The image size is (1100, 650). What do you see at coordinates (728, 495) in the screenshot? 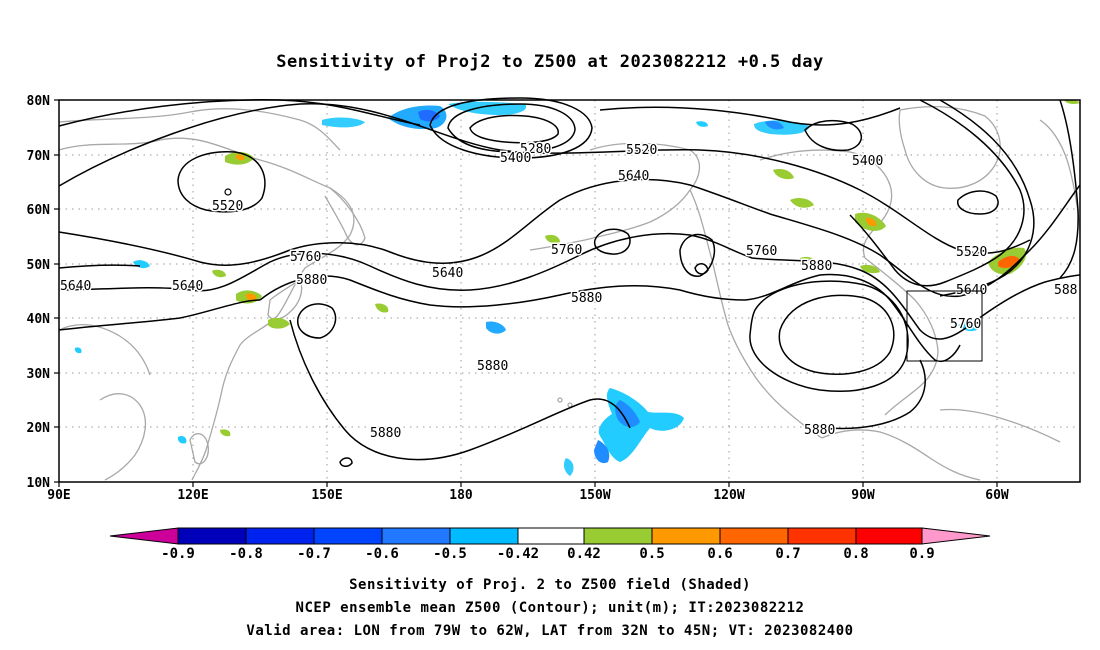
I see `lon-tick-label: 120W` at bounding box center [728, 495].